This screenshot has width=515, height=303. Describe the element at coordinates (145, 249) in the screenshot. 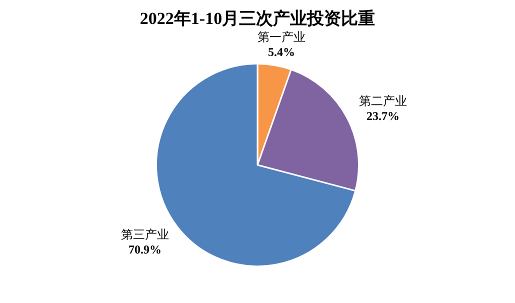

I see `data-label: 70.9%` at that location.